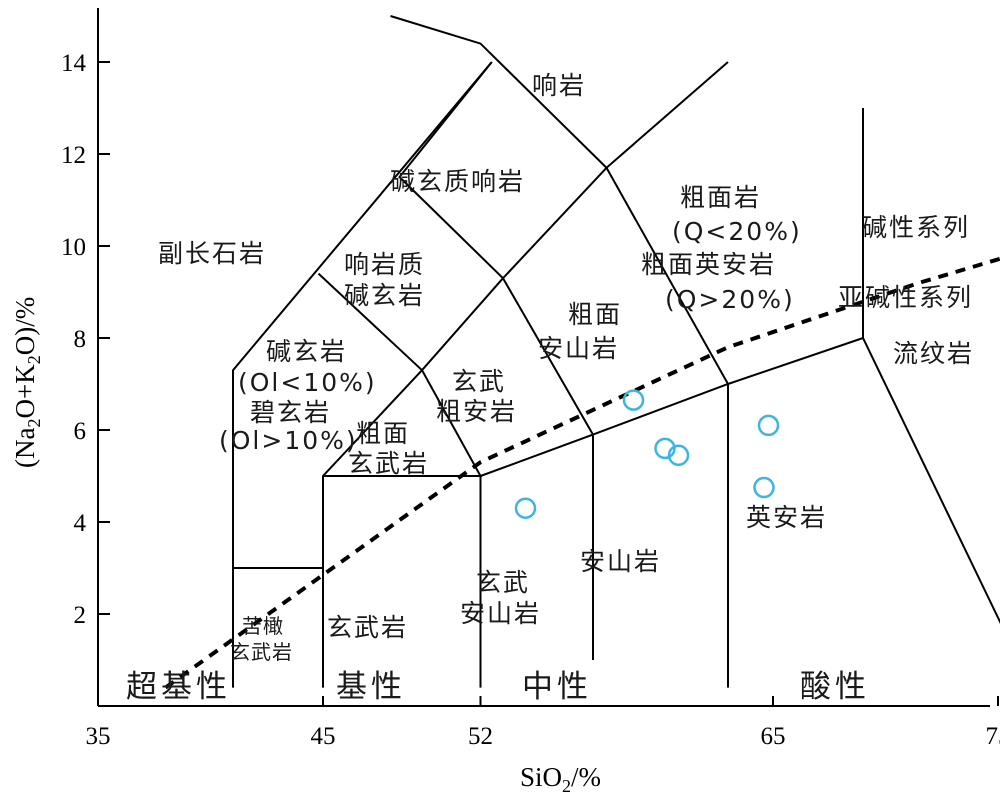 This screenshot has width=1000, height=796. What do you see at coordinates (993, 736) in the screenshot?
I see `x-tick-label: 75` at bounding box center [993, 736].